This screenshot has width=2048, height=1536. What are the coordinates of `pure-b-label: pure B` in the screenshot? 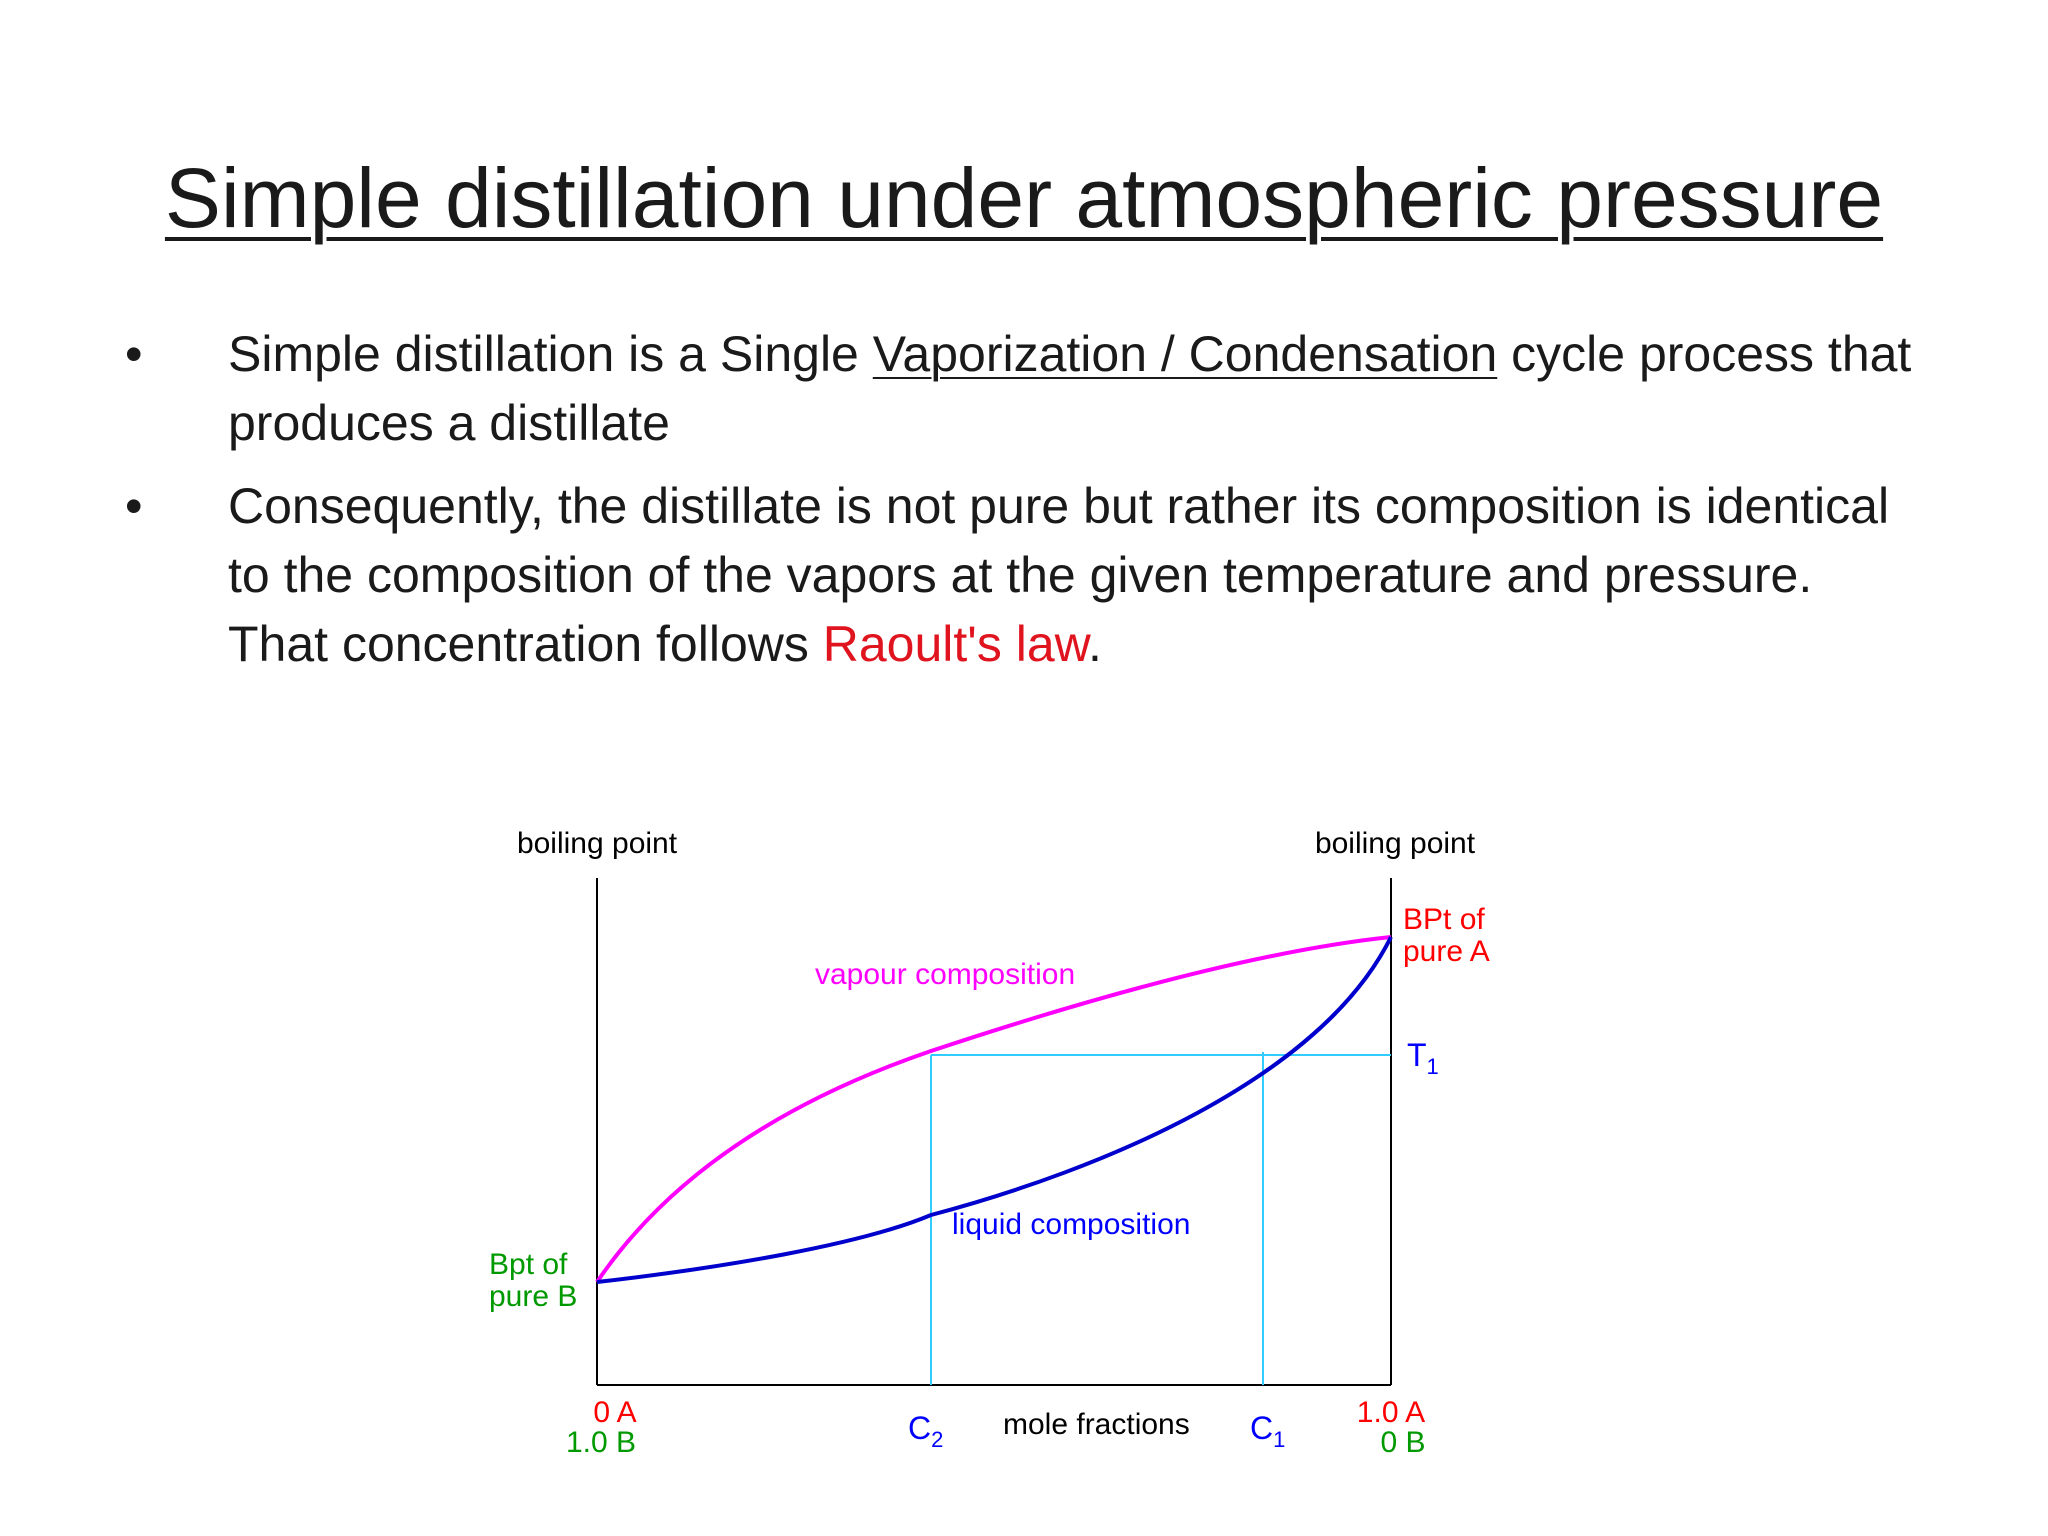 It's located at (533, 1296).